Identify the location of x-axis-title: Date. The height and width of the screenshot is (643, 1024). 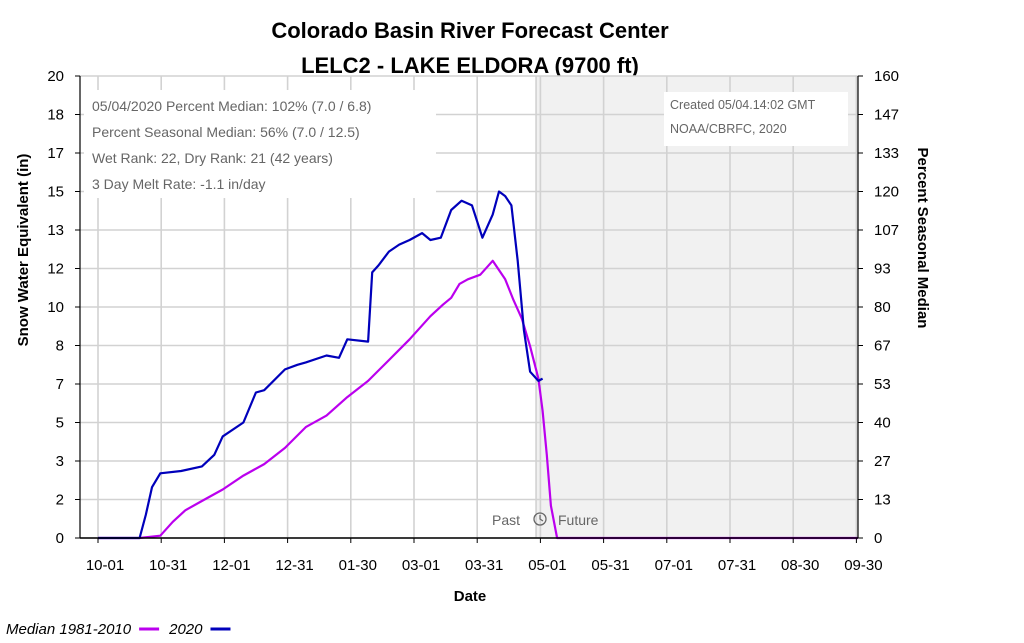
(470, 596).